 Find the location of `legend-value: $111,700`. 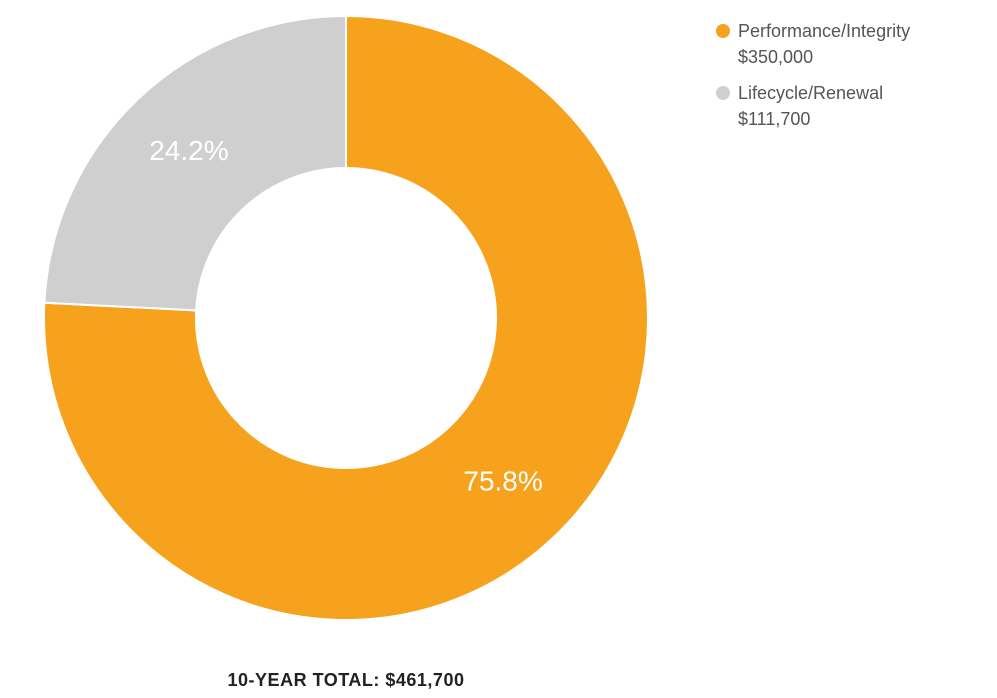

legend-value: $111,700 is located at coordinates (774, 119).